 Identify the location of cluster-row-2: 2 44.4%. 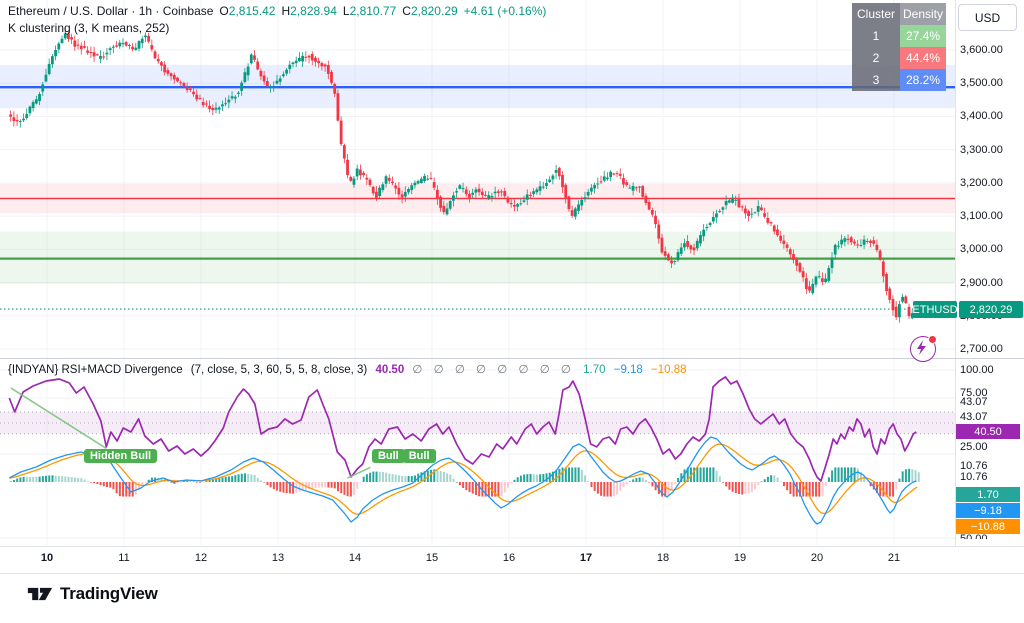
(899, 58).